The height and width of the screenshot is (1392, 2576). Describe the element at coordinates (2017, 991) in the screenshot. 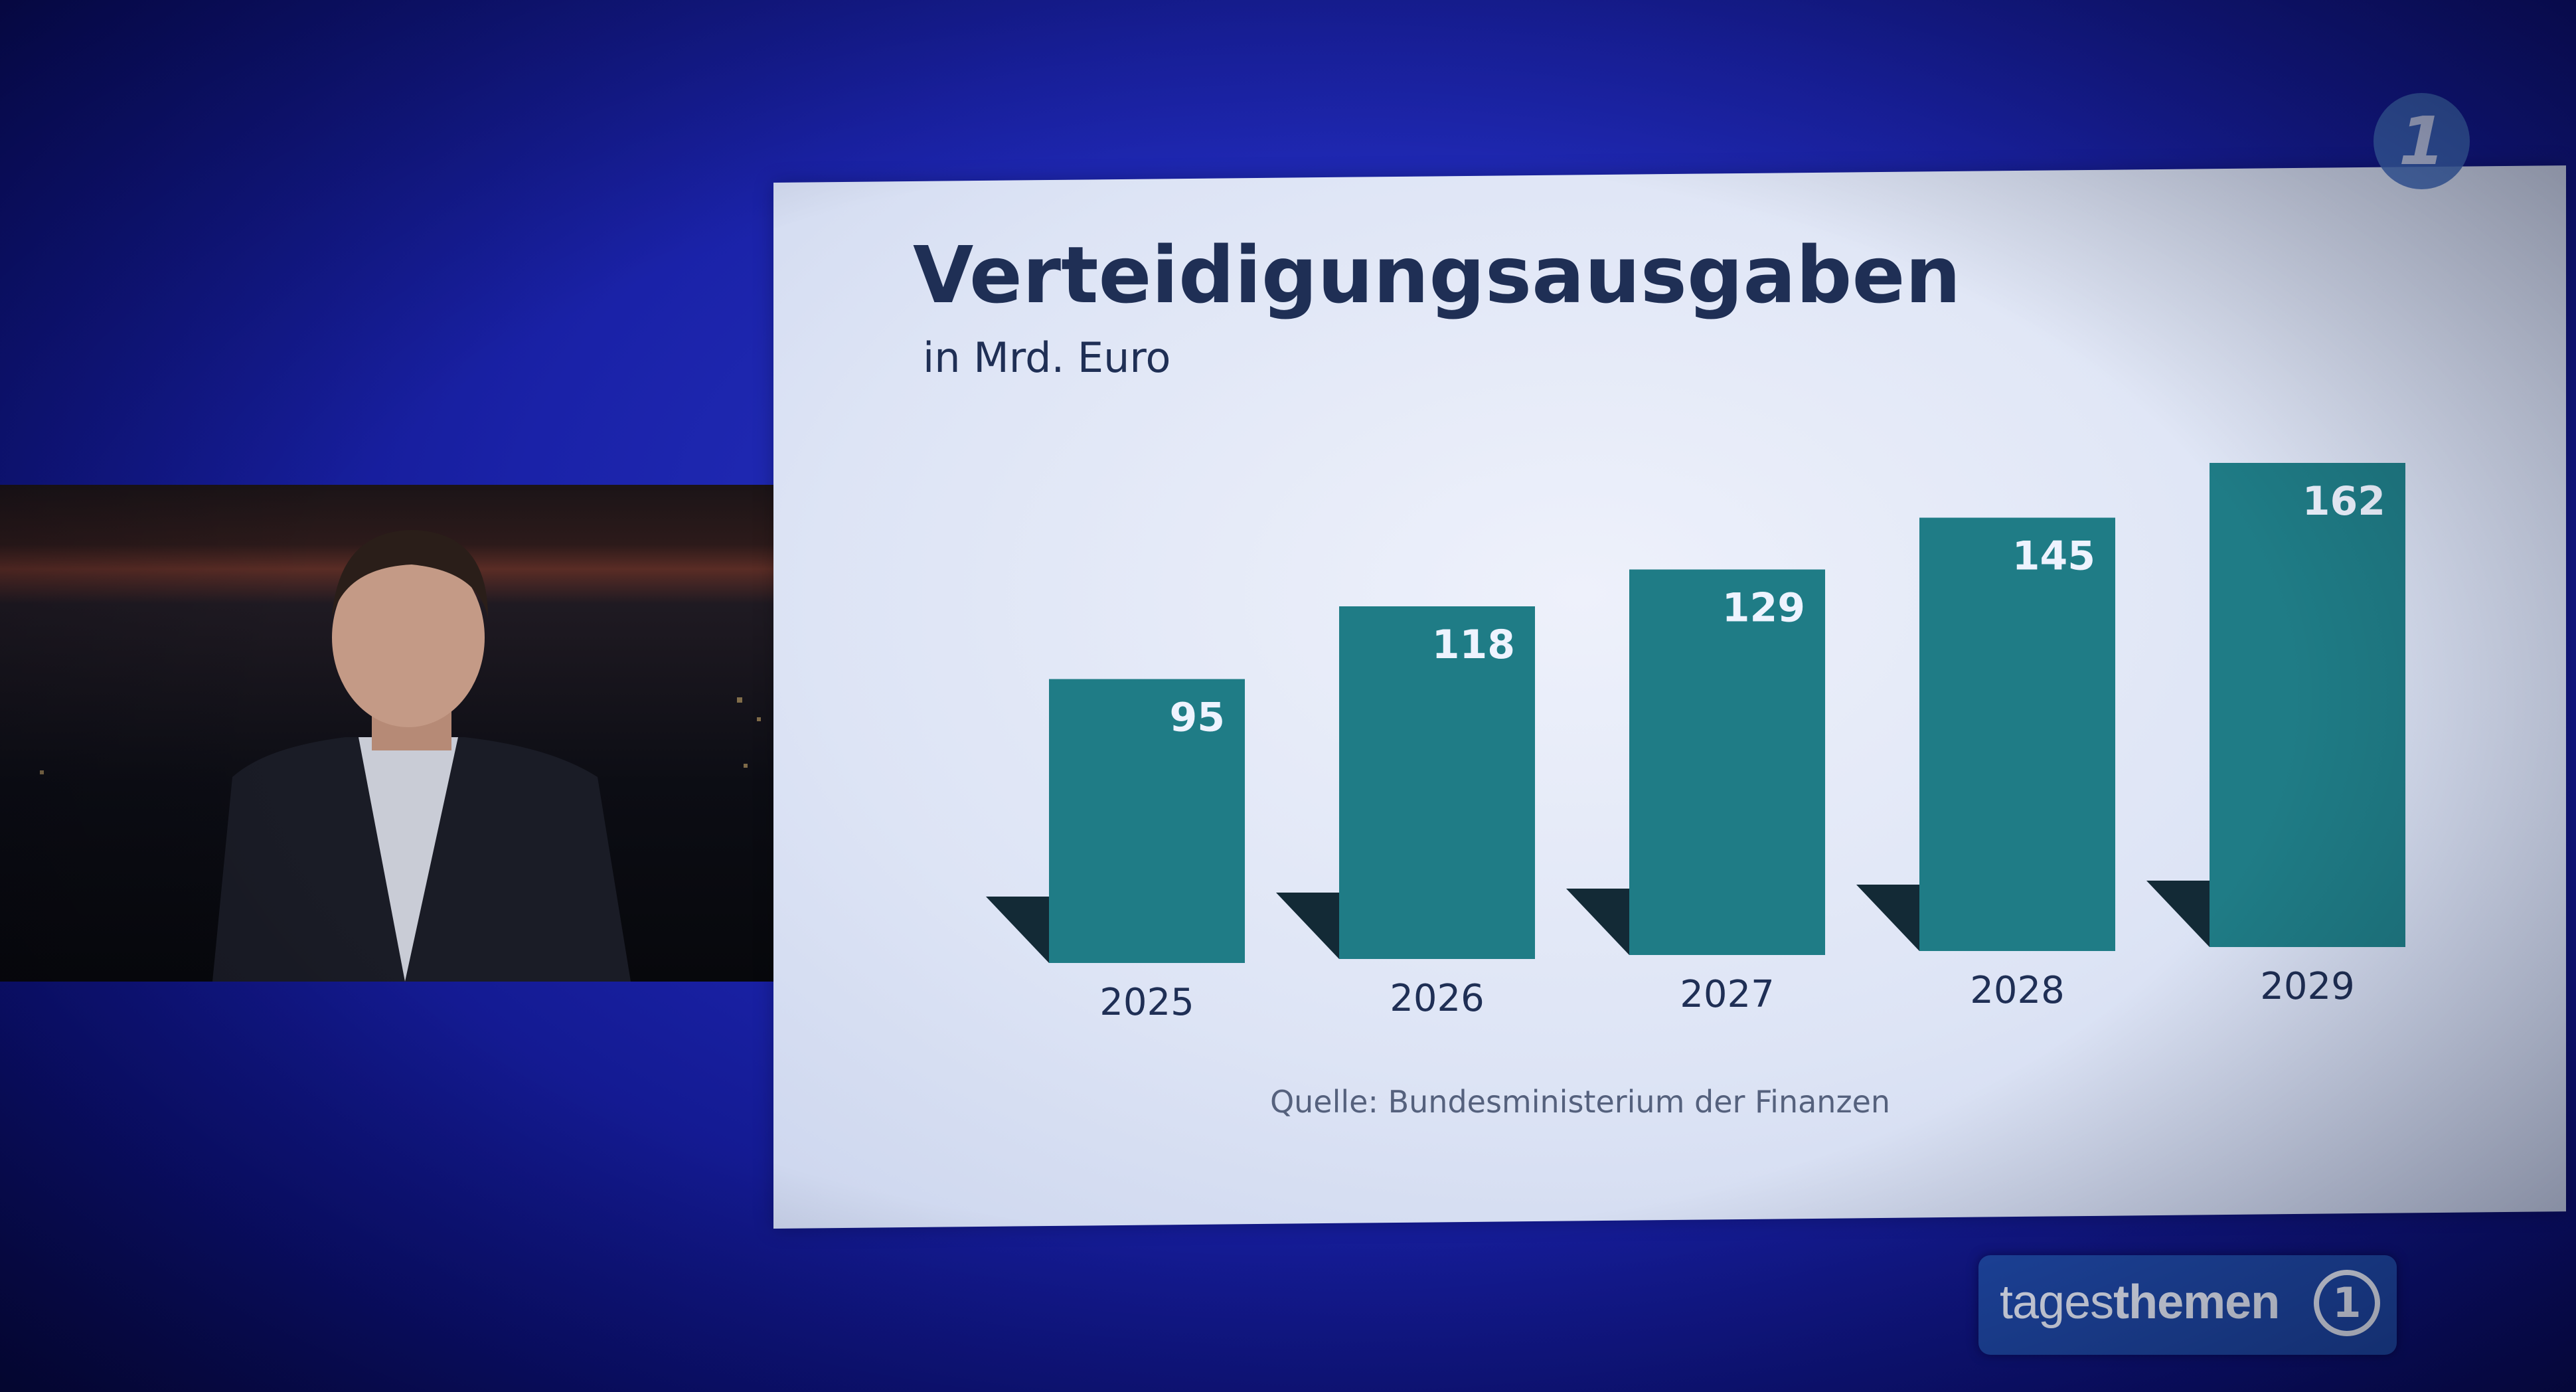

I see `x-tick-label-2028: 2028` at that location.